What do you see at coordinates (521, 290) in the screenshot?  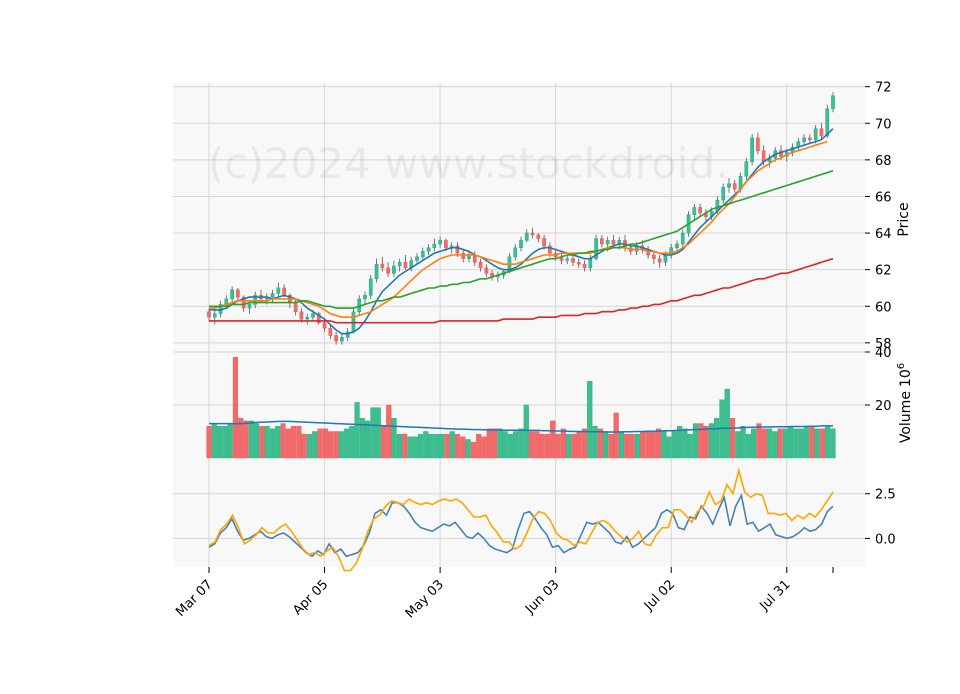 I see `ma-long-line` at bounding box center [521, 290].